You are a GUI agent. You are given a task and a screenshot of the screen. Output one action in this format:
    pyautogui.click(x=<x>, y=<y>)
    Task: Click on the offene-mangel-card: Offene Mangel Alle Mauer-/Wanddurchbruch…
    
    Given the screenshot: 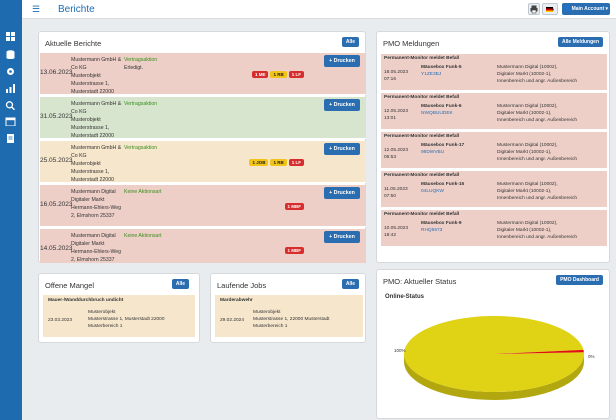 What is the action you would take?
    pyautogui.click(x=119, y=308)
    